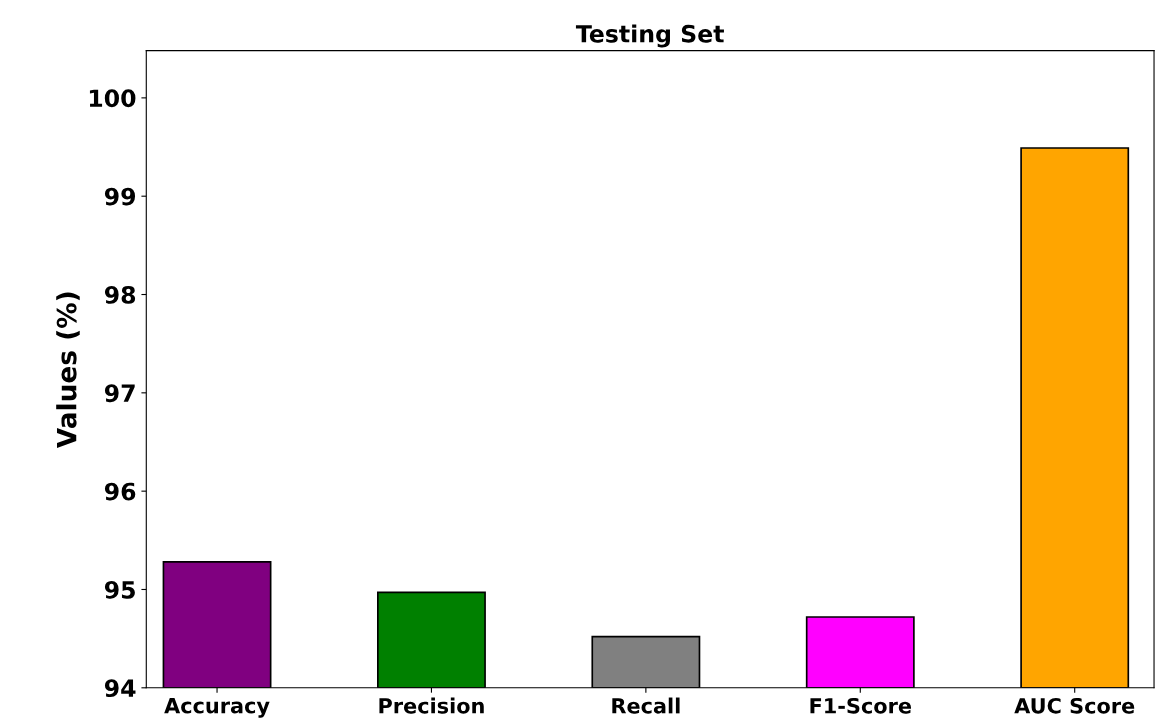 Image resolution: width=1161 pixels, height=724 pixels. Describe the element at coordinates (431, 705) in the screenshot. I see `x-tick-label: Precision` at that location.